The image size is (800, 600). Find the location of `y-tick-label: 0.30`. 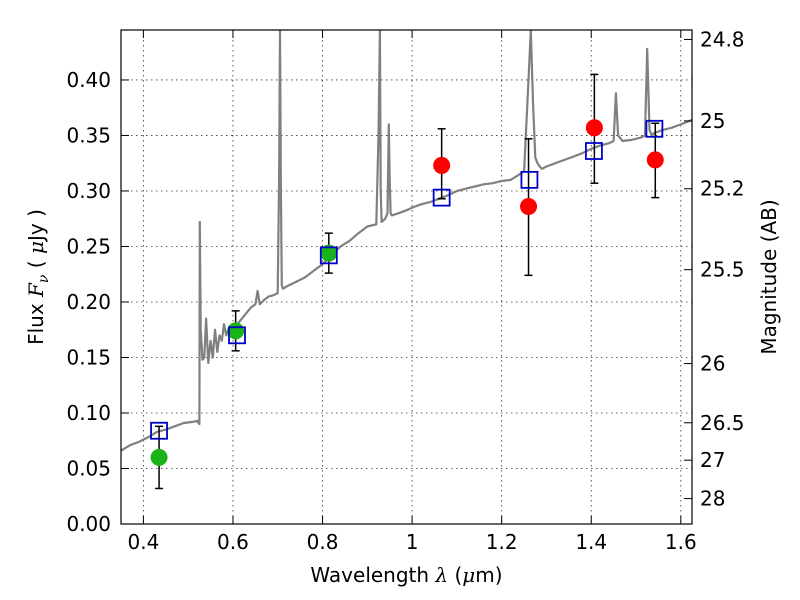

y-tick-label: 0.30 is located at coordinates (88, 191).